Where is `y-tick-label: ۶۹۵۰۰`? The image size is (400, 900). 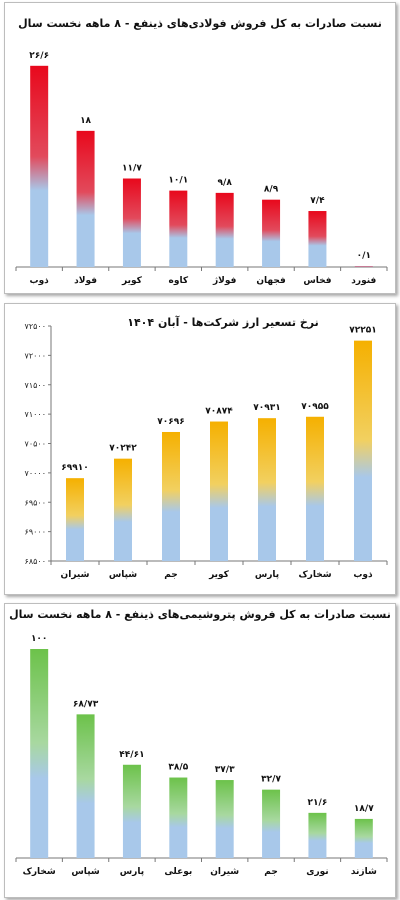
y-tick-label: ۶۹۵۰۰ is located at coordinates (35, 502).